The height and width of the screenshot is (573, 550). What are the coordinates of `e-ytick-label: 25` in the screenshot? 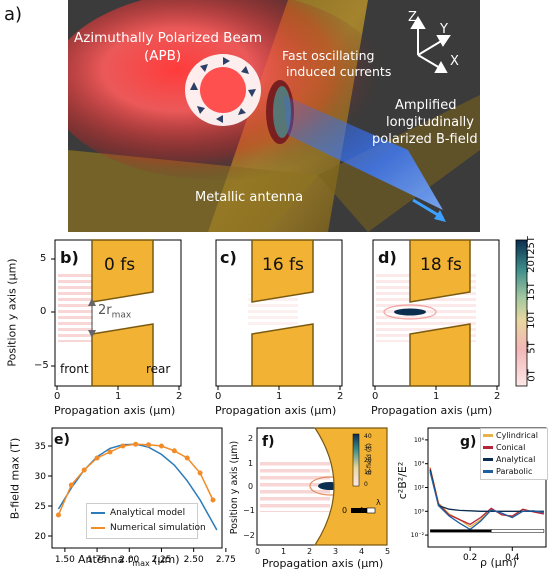 It's located at (40, 507).